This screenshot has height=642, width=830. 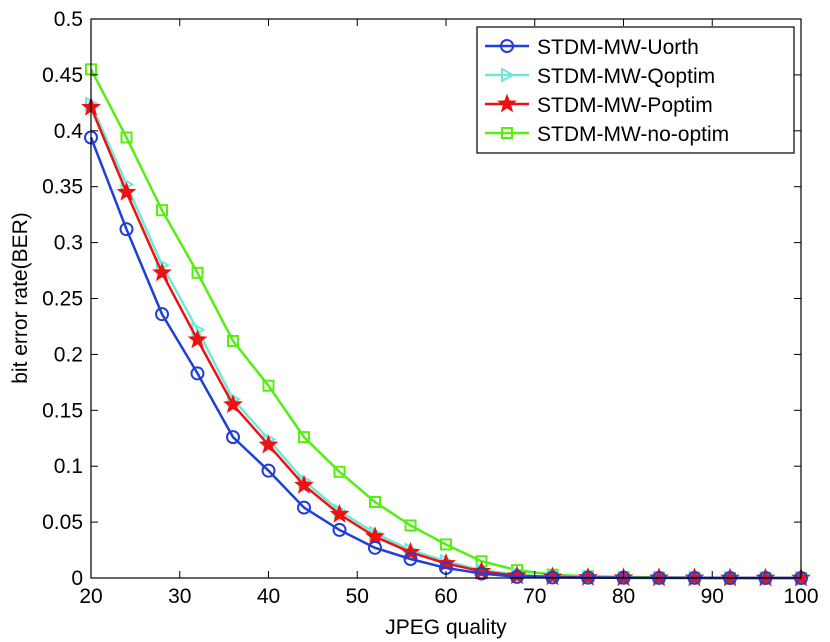 I want to click on legend-entry: STDM-MW-Poptim, so click(x=599, y=105).